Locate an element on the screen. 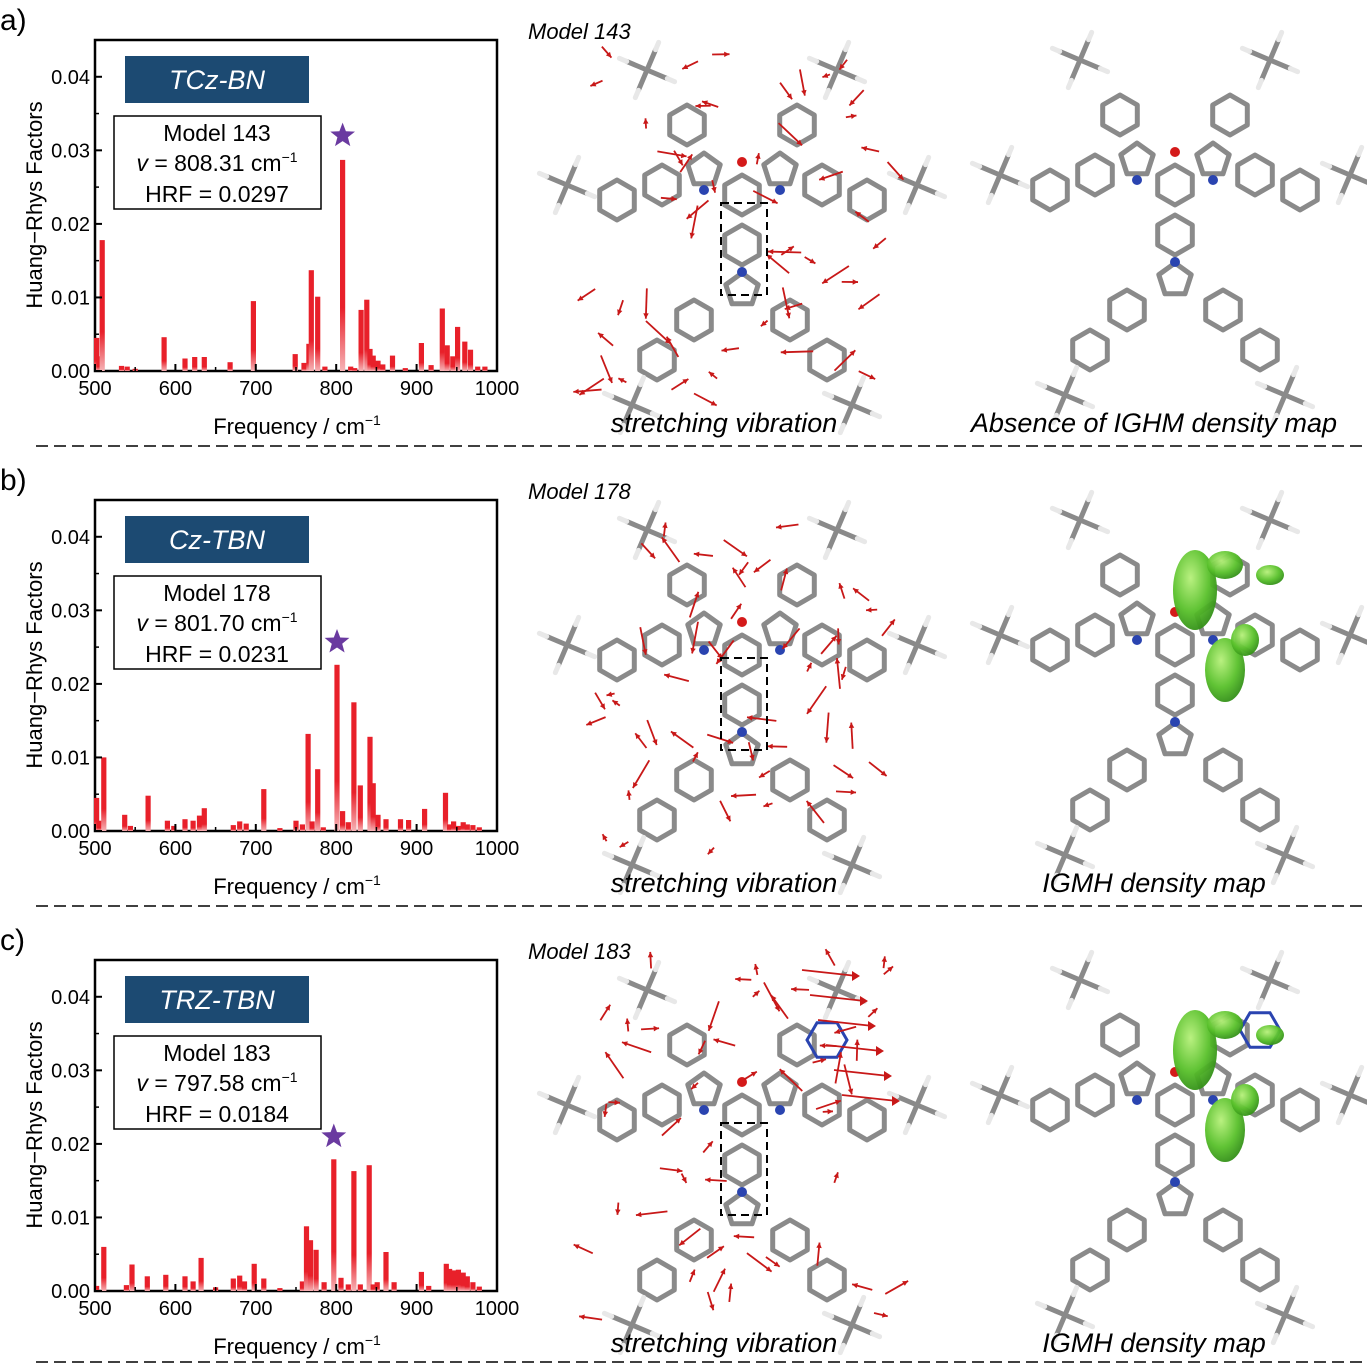  info-hrf: HRF = 0.0297 is located at coordinates (217, 194).